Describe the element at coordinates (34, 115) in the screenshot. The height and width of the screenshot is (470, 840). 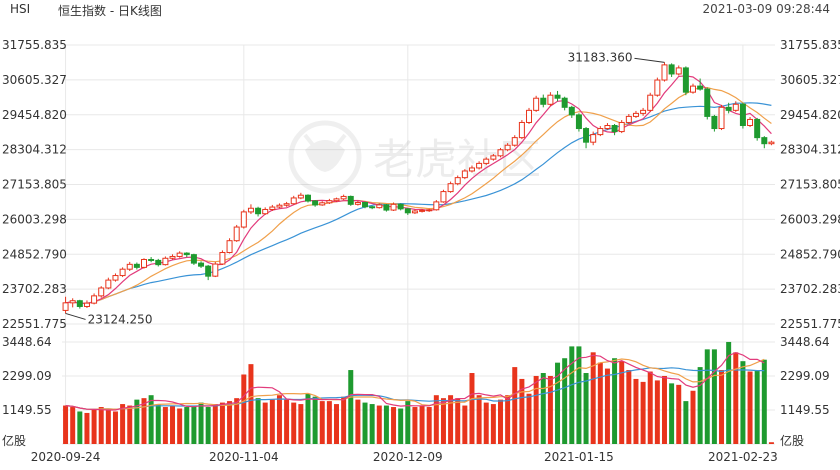
I see `price-tick-left: 29454.820` at that location.